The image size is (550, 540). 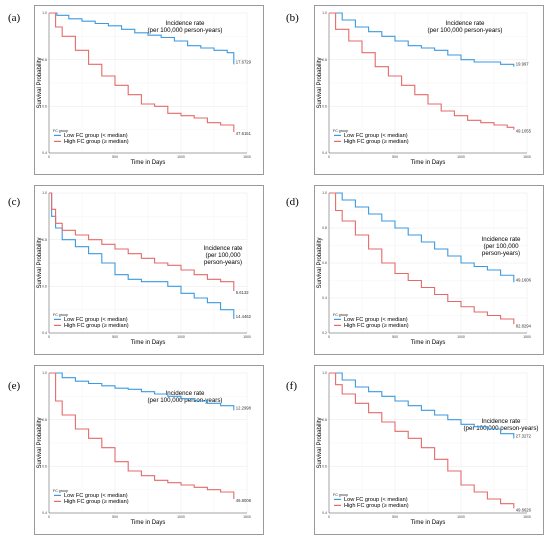 What do you see at coordinates (291, 386) in the screenshot?
I see `panel-label-f: (f)` at bounding box center [291, 386].